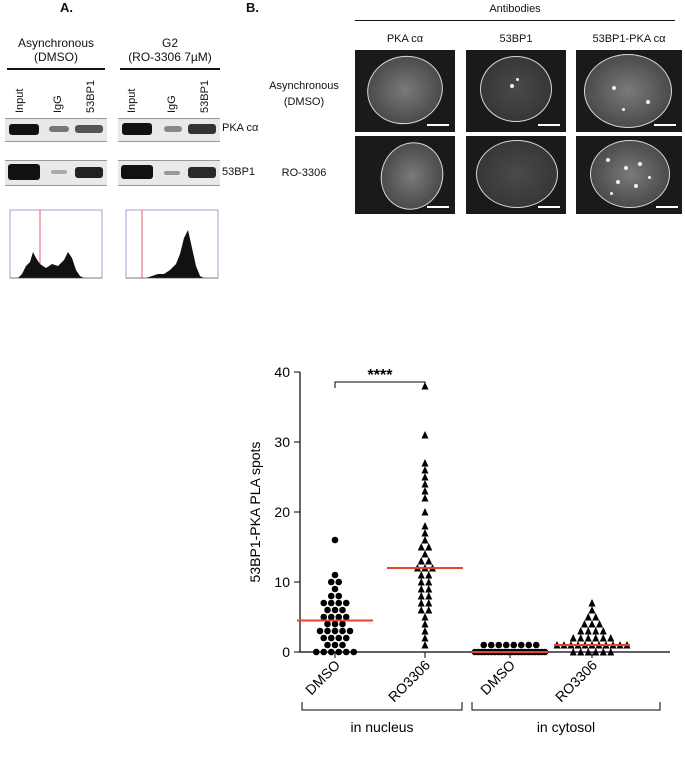 This screenshot has width=685, height=759. I want to click on row-label-line2: (DMSO), so click(304, 102).